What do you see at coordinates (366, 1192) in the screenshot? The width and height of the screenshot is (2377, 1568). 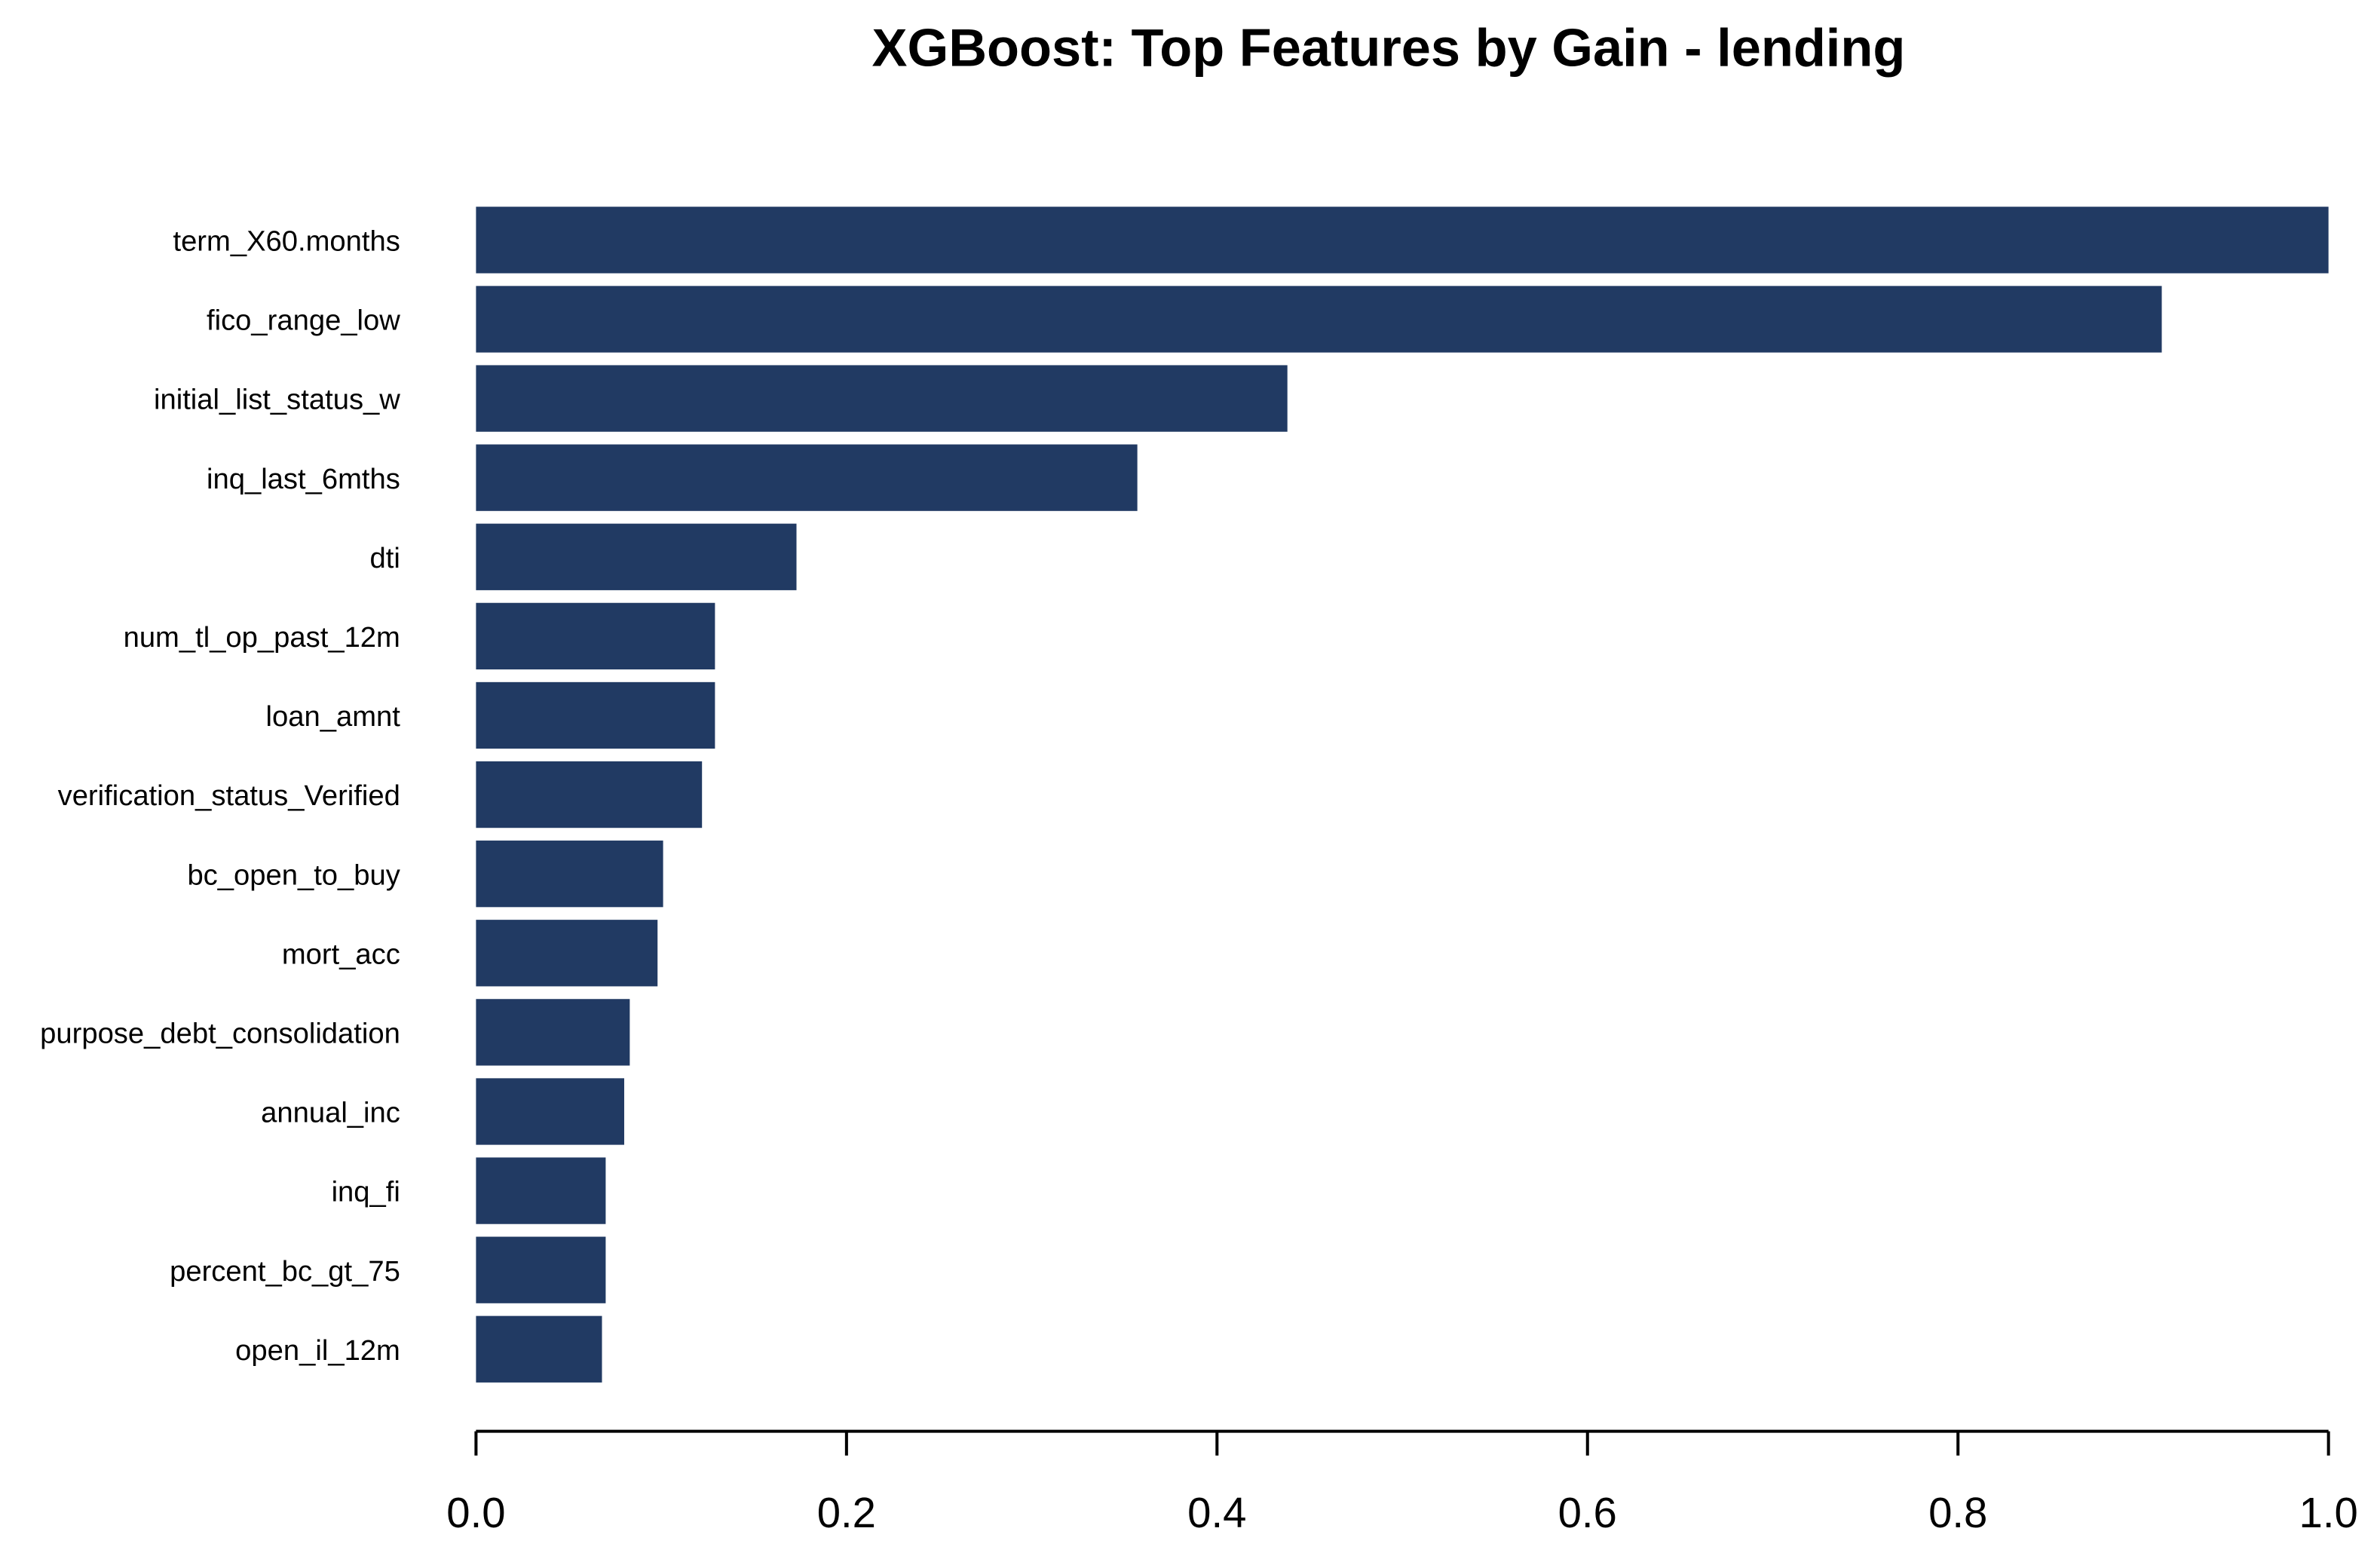 I see `y-tick-label: inq_fi` at bounding box center [366, 1192].